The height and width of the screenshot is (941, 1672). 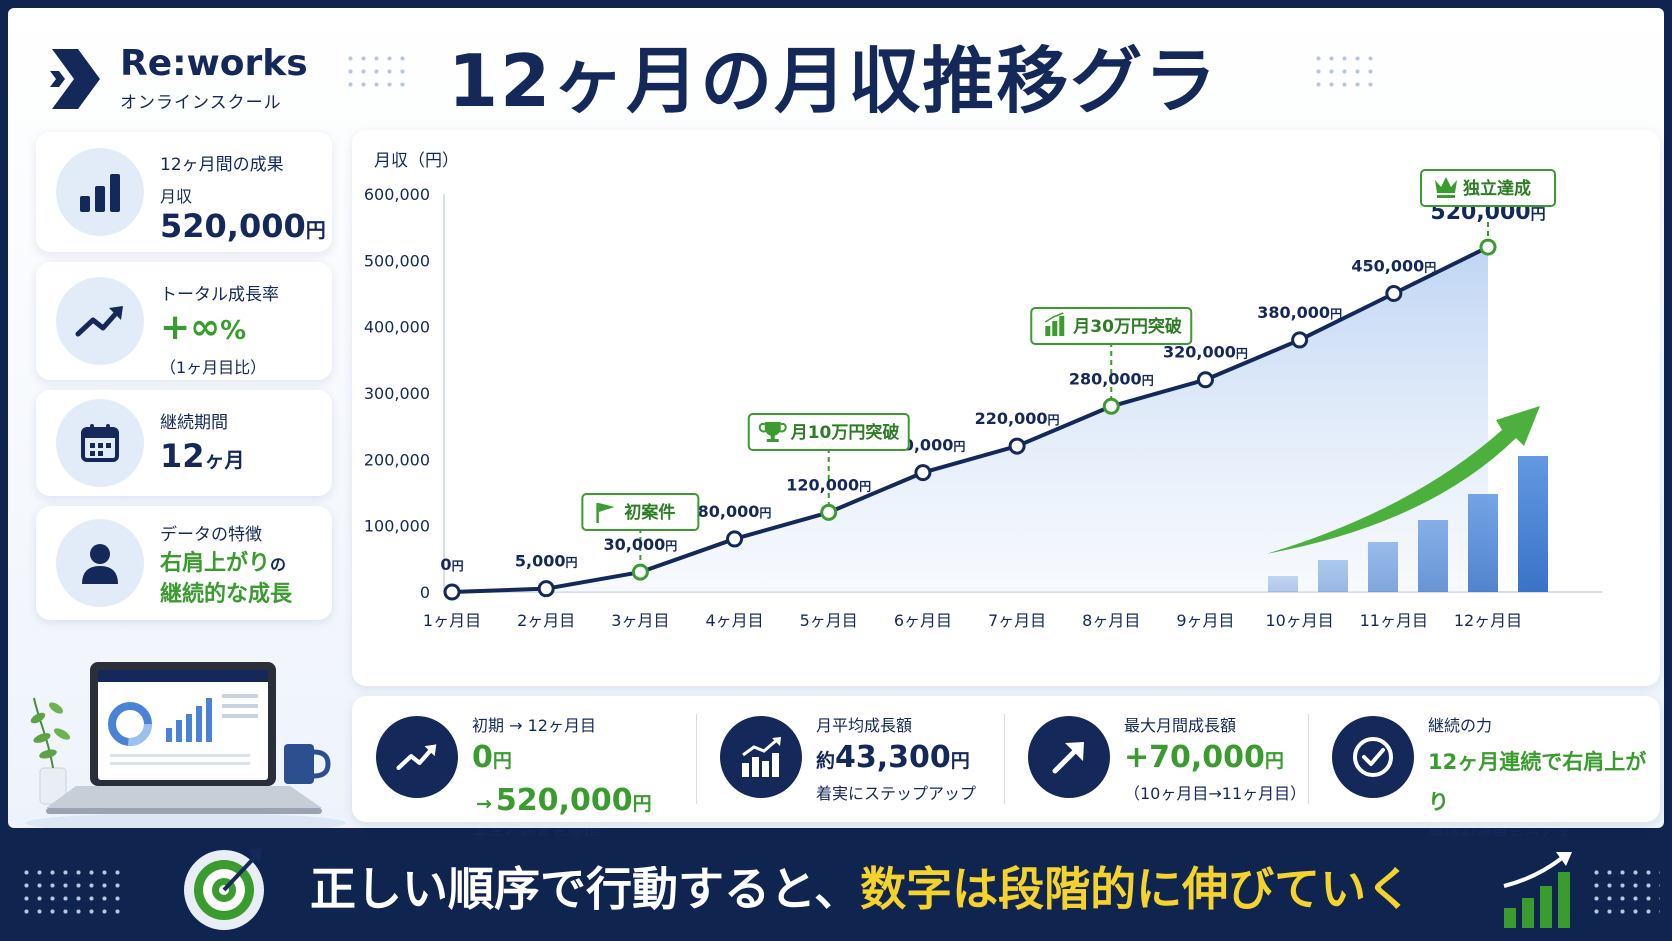 What do you see at coordinates (482, 757) in the screenshot?
I see `stat-1-number: 0` at bounding box center [482, 757].